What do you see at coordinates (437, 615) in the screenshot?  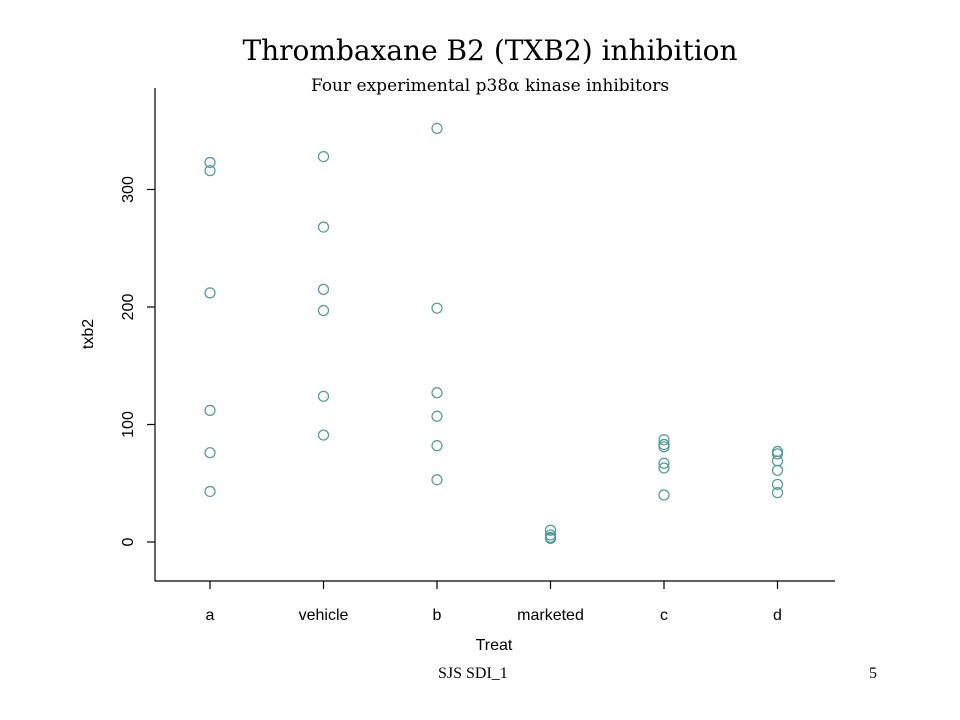 I see `x-tick-label: b` at bounding box center [437, 615].